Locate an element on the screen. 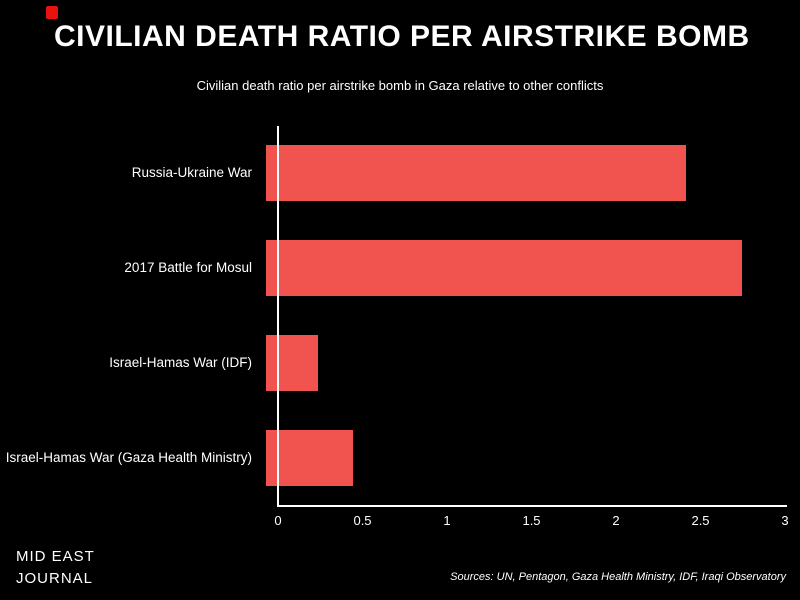 The width and height of the screenshot is (800, 600). x-tick-label: 3 is located at coordinates (785, 520).